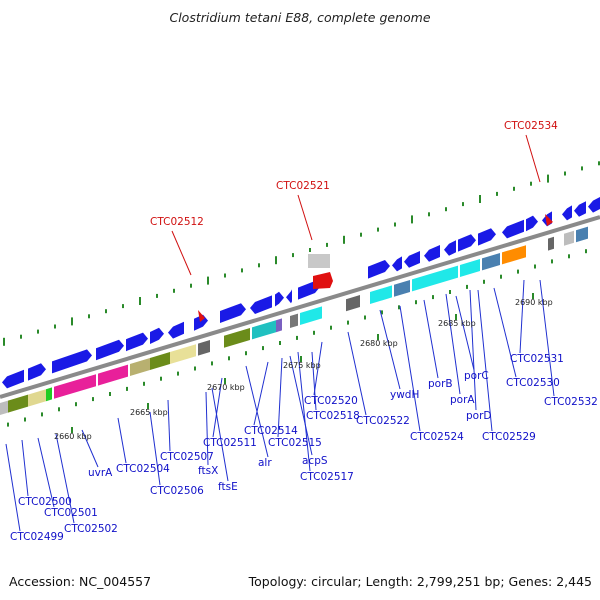 Image resolution: width=600 pixels, height=600 pixels. I want to click on highlight-label: CTC02521, so click(303, 186).